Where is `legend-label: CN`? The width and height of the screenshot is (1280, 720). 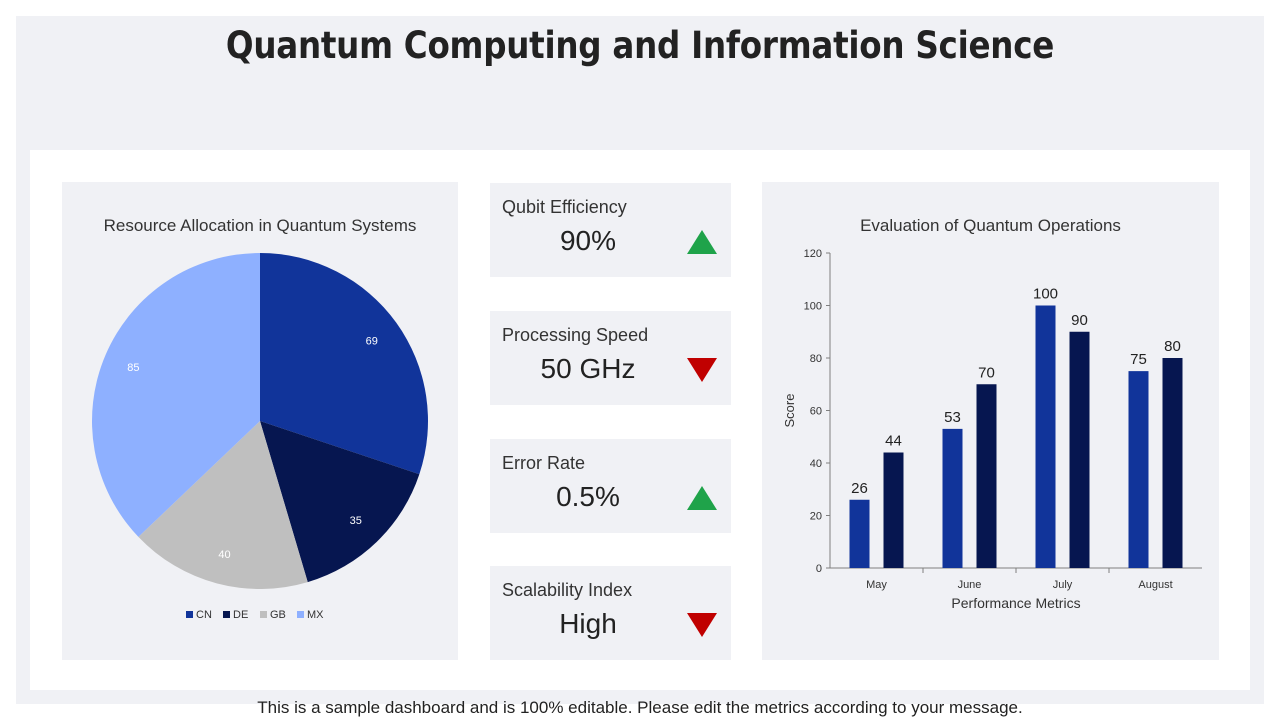
legend-label: CN is located at coordinates (204, 615).